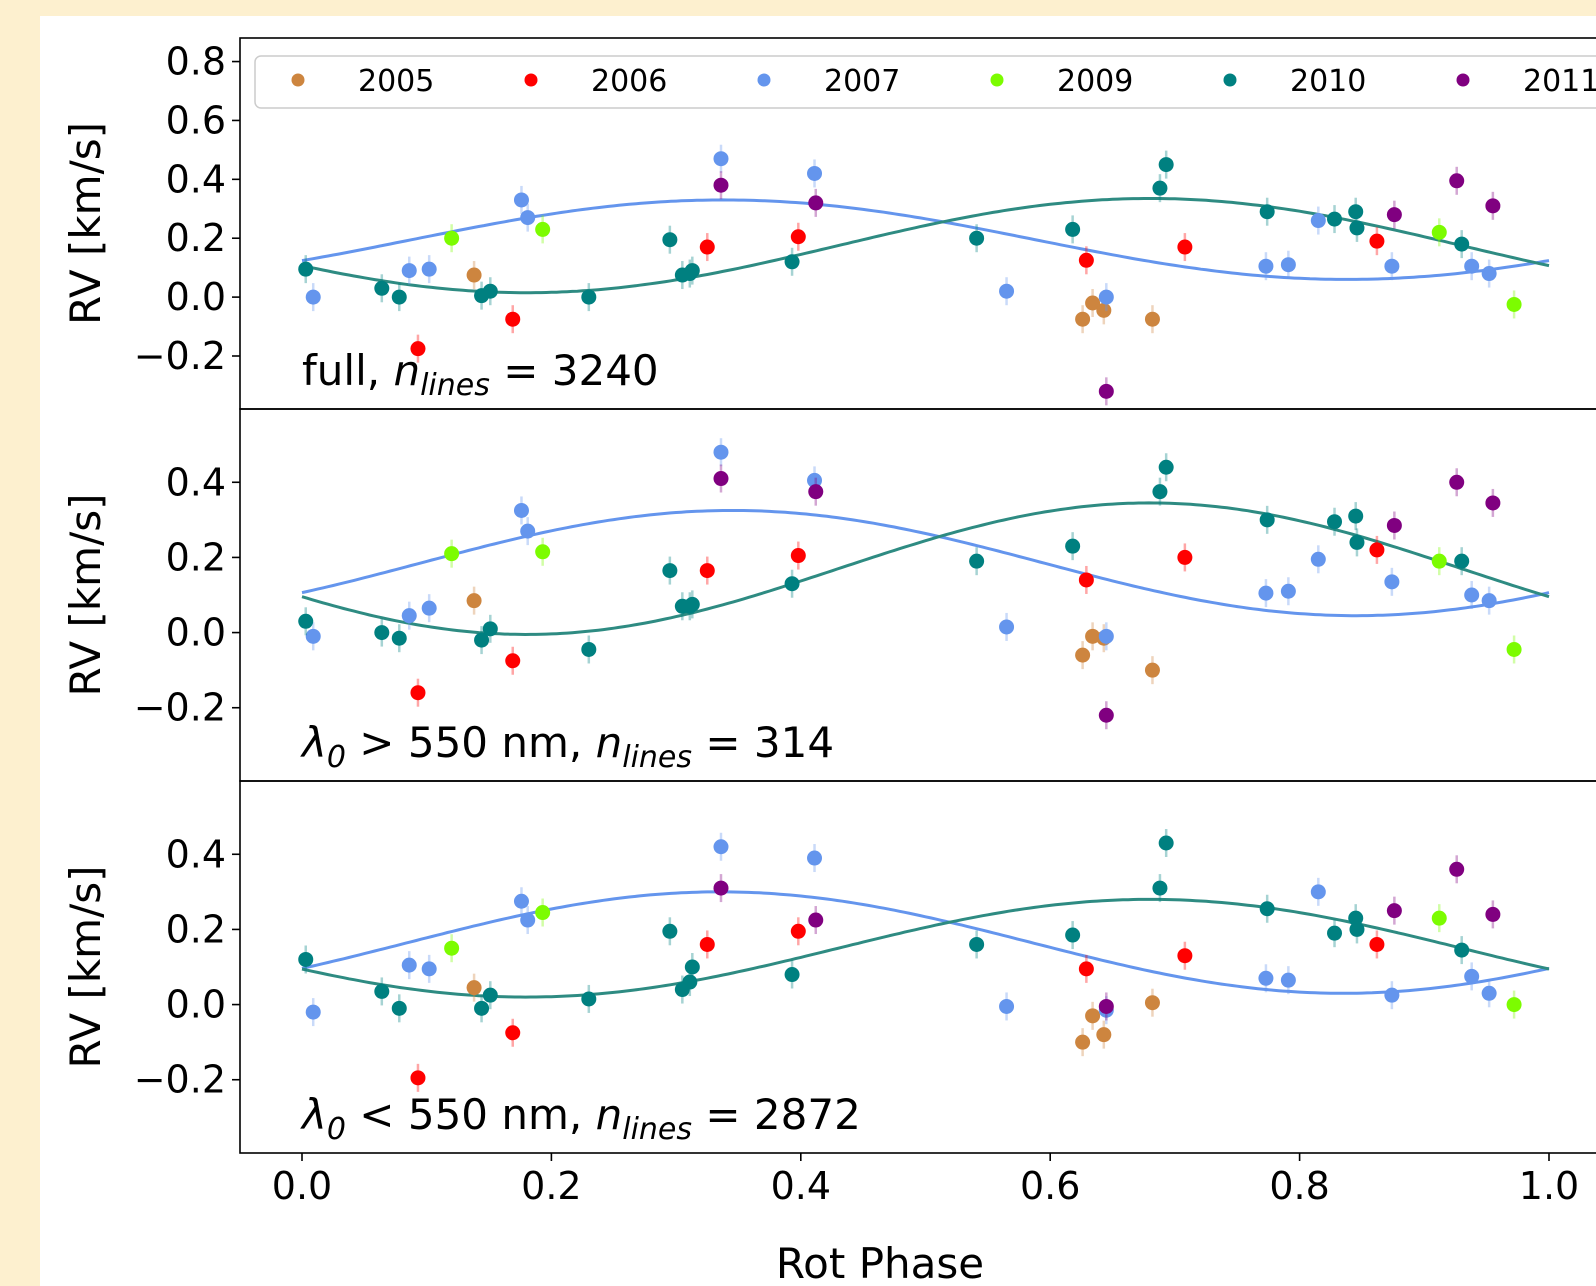  I want to click on annotation-suffix: = 3240, so click(574, 370).